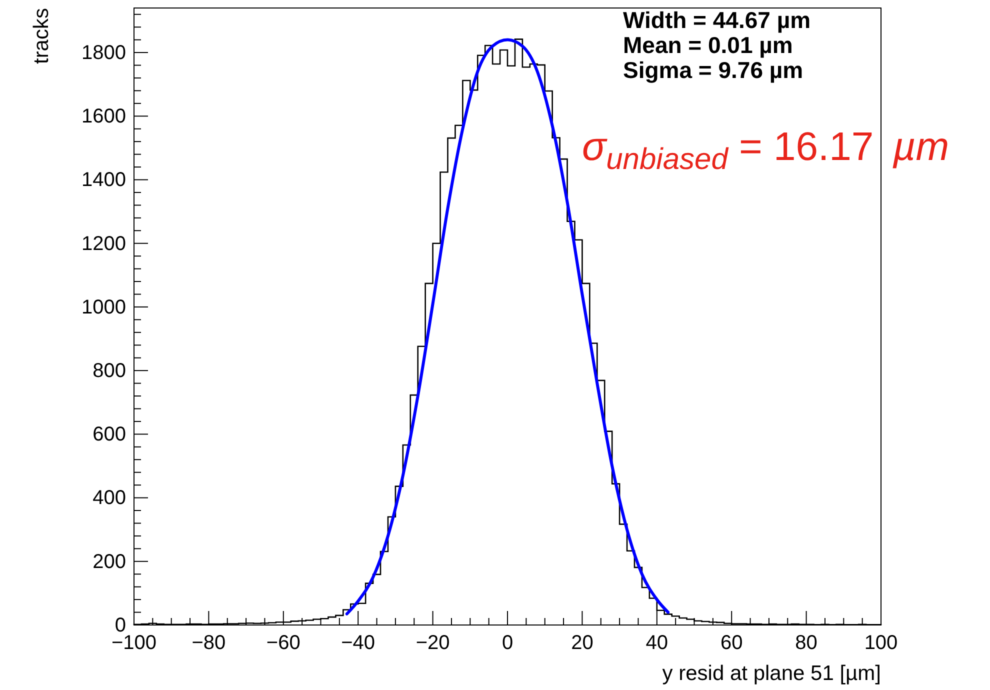 This screenshot has height=690, width=990. Describe the element at coordinates (731, 643) in the screenshot. I see `x-tick-label: 60` at that location.